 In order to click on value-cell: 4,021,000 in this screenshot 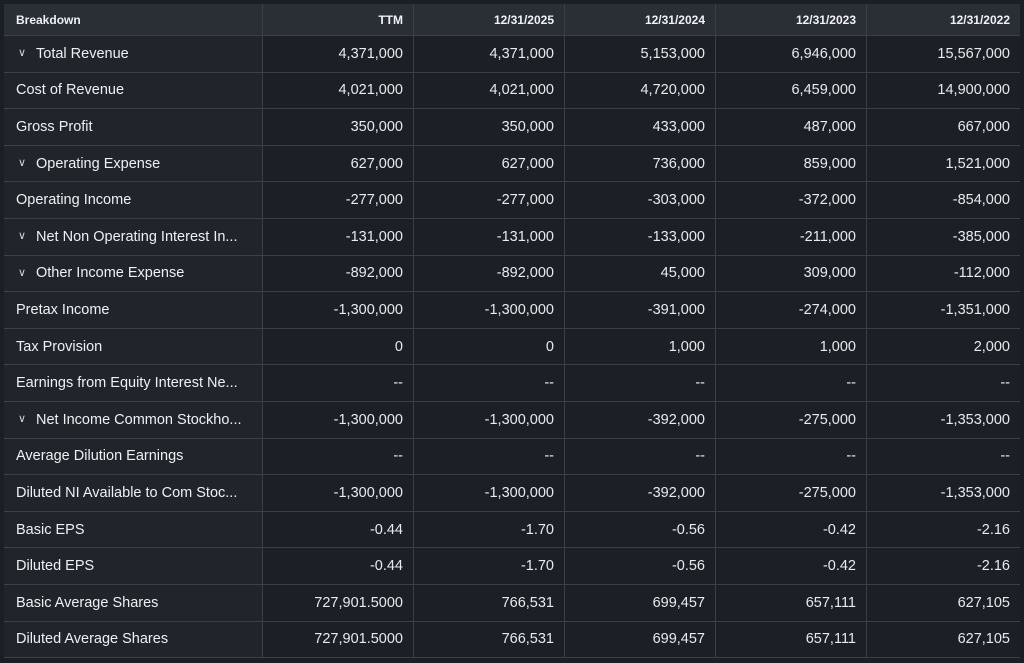, I will do `click(338, 91)`.